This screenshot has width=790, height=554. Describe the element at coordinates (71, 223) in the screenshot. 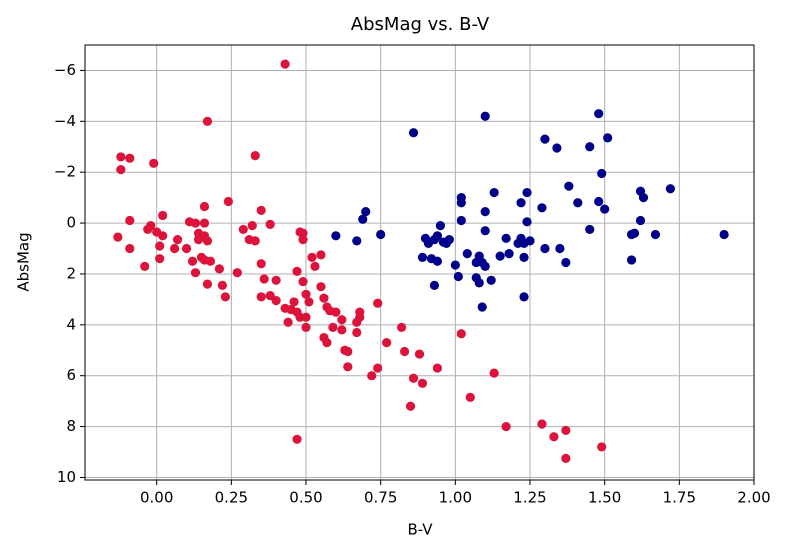

I see `y-tick-label: 0` at that location.